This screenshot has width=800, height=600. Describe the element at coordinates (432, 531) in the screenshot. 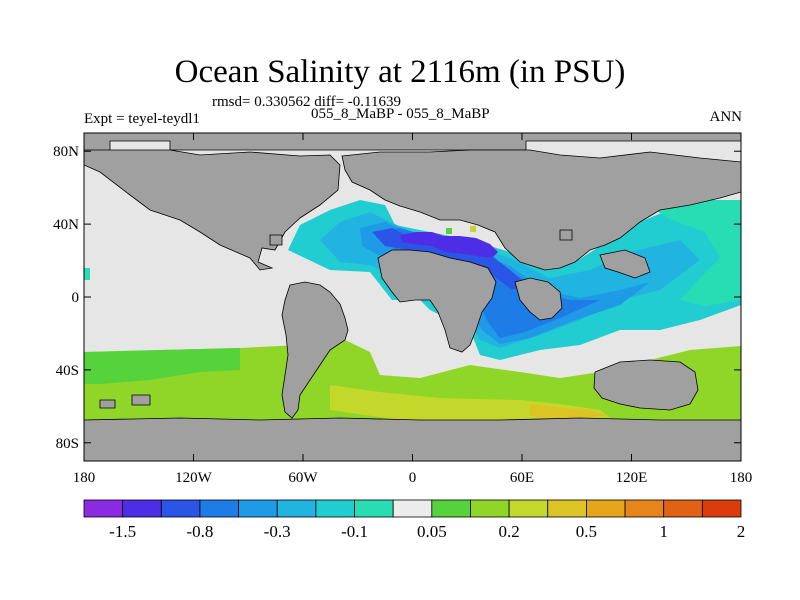

I see `colorbar-label: 0.05` at that location.